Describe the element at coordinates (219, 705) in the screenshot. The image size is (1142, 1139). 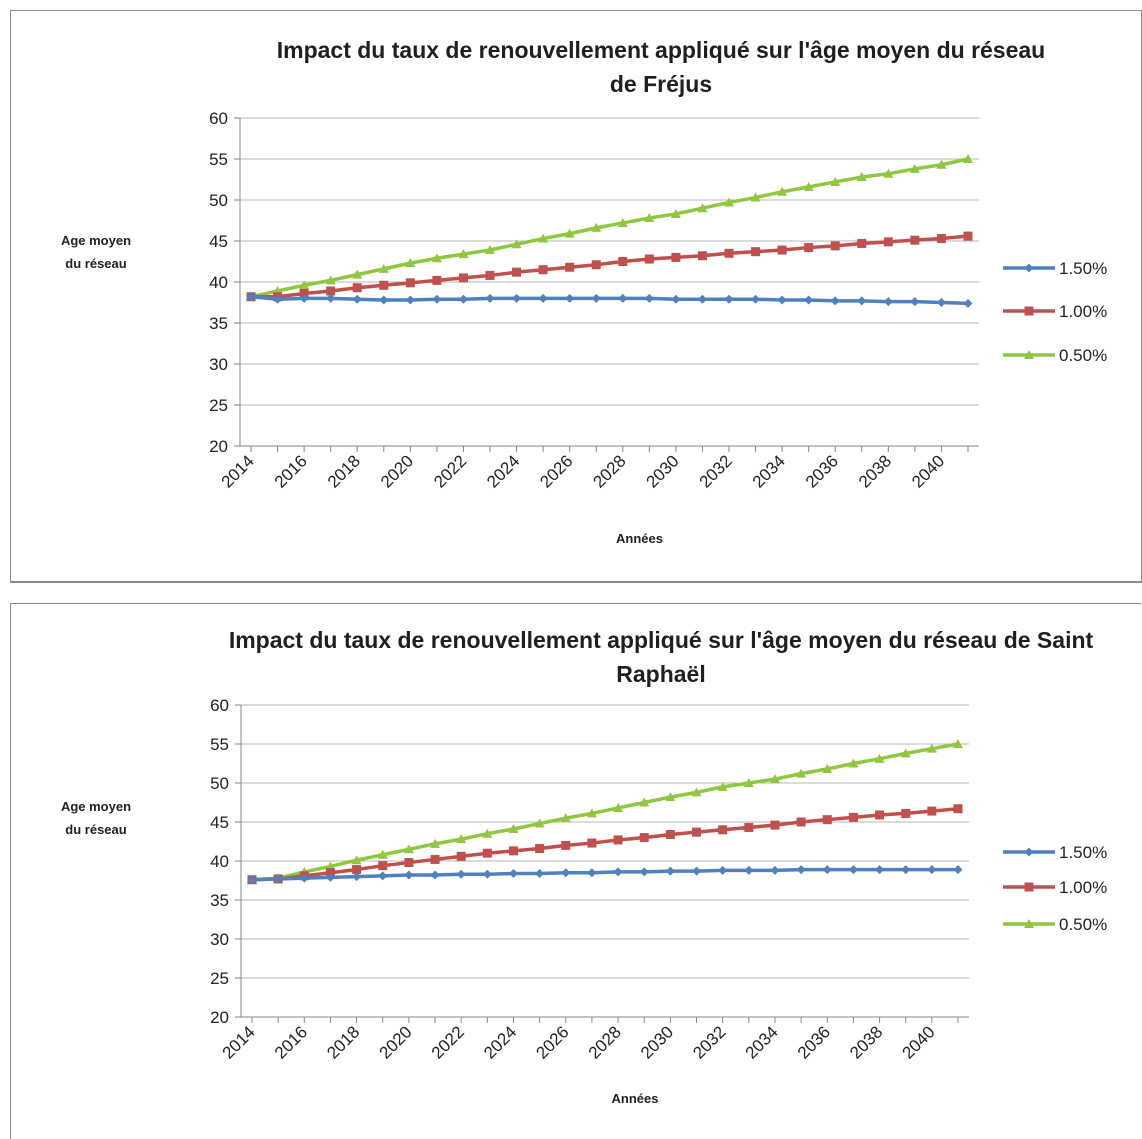
I see `y-tick-label: 60` at that location.